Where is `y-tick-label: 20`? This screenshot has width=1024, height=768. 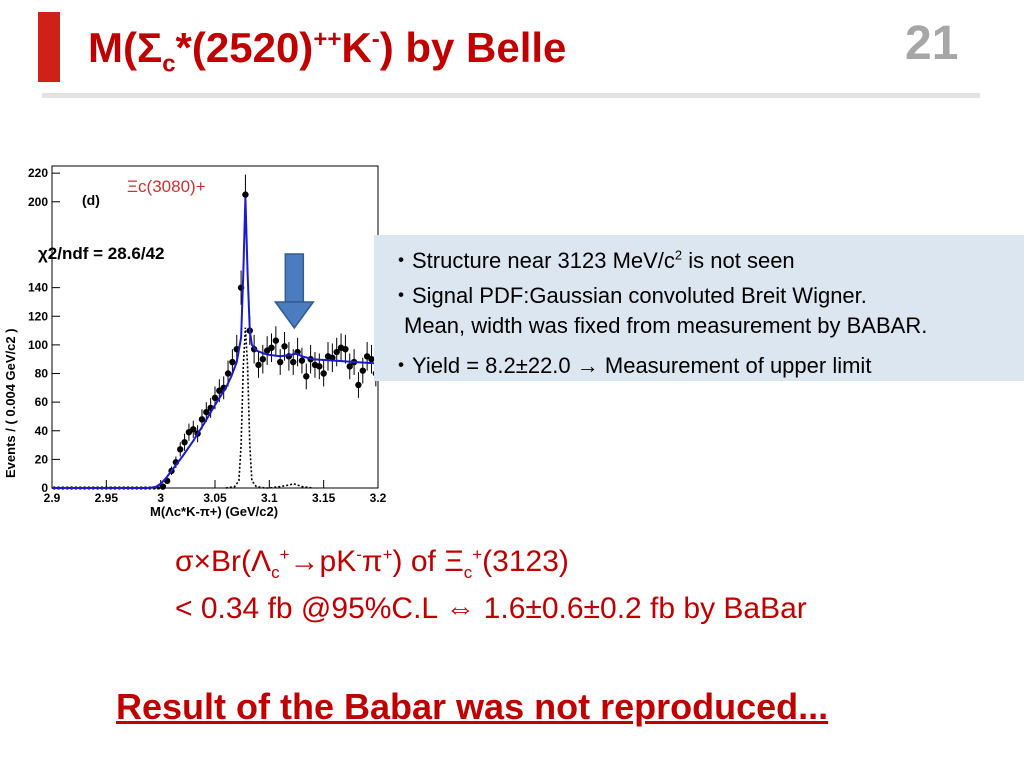 y-tick-label: 20 is located at coordinates (42, 459).